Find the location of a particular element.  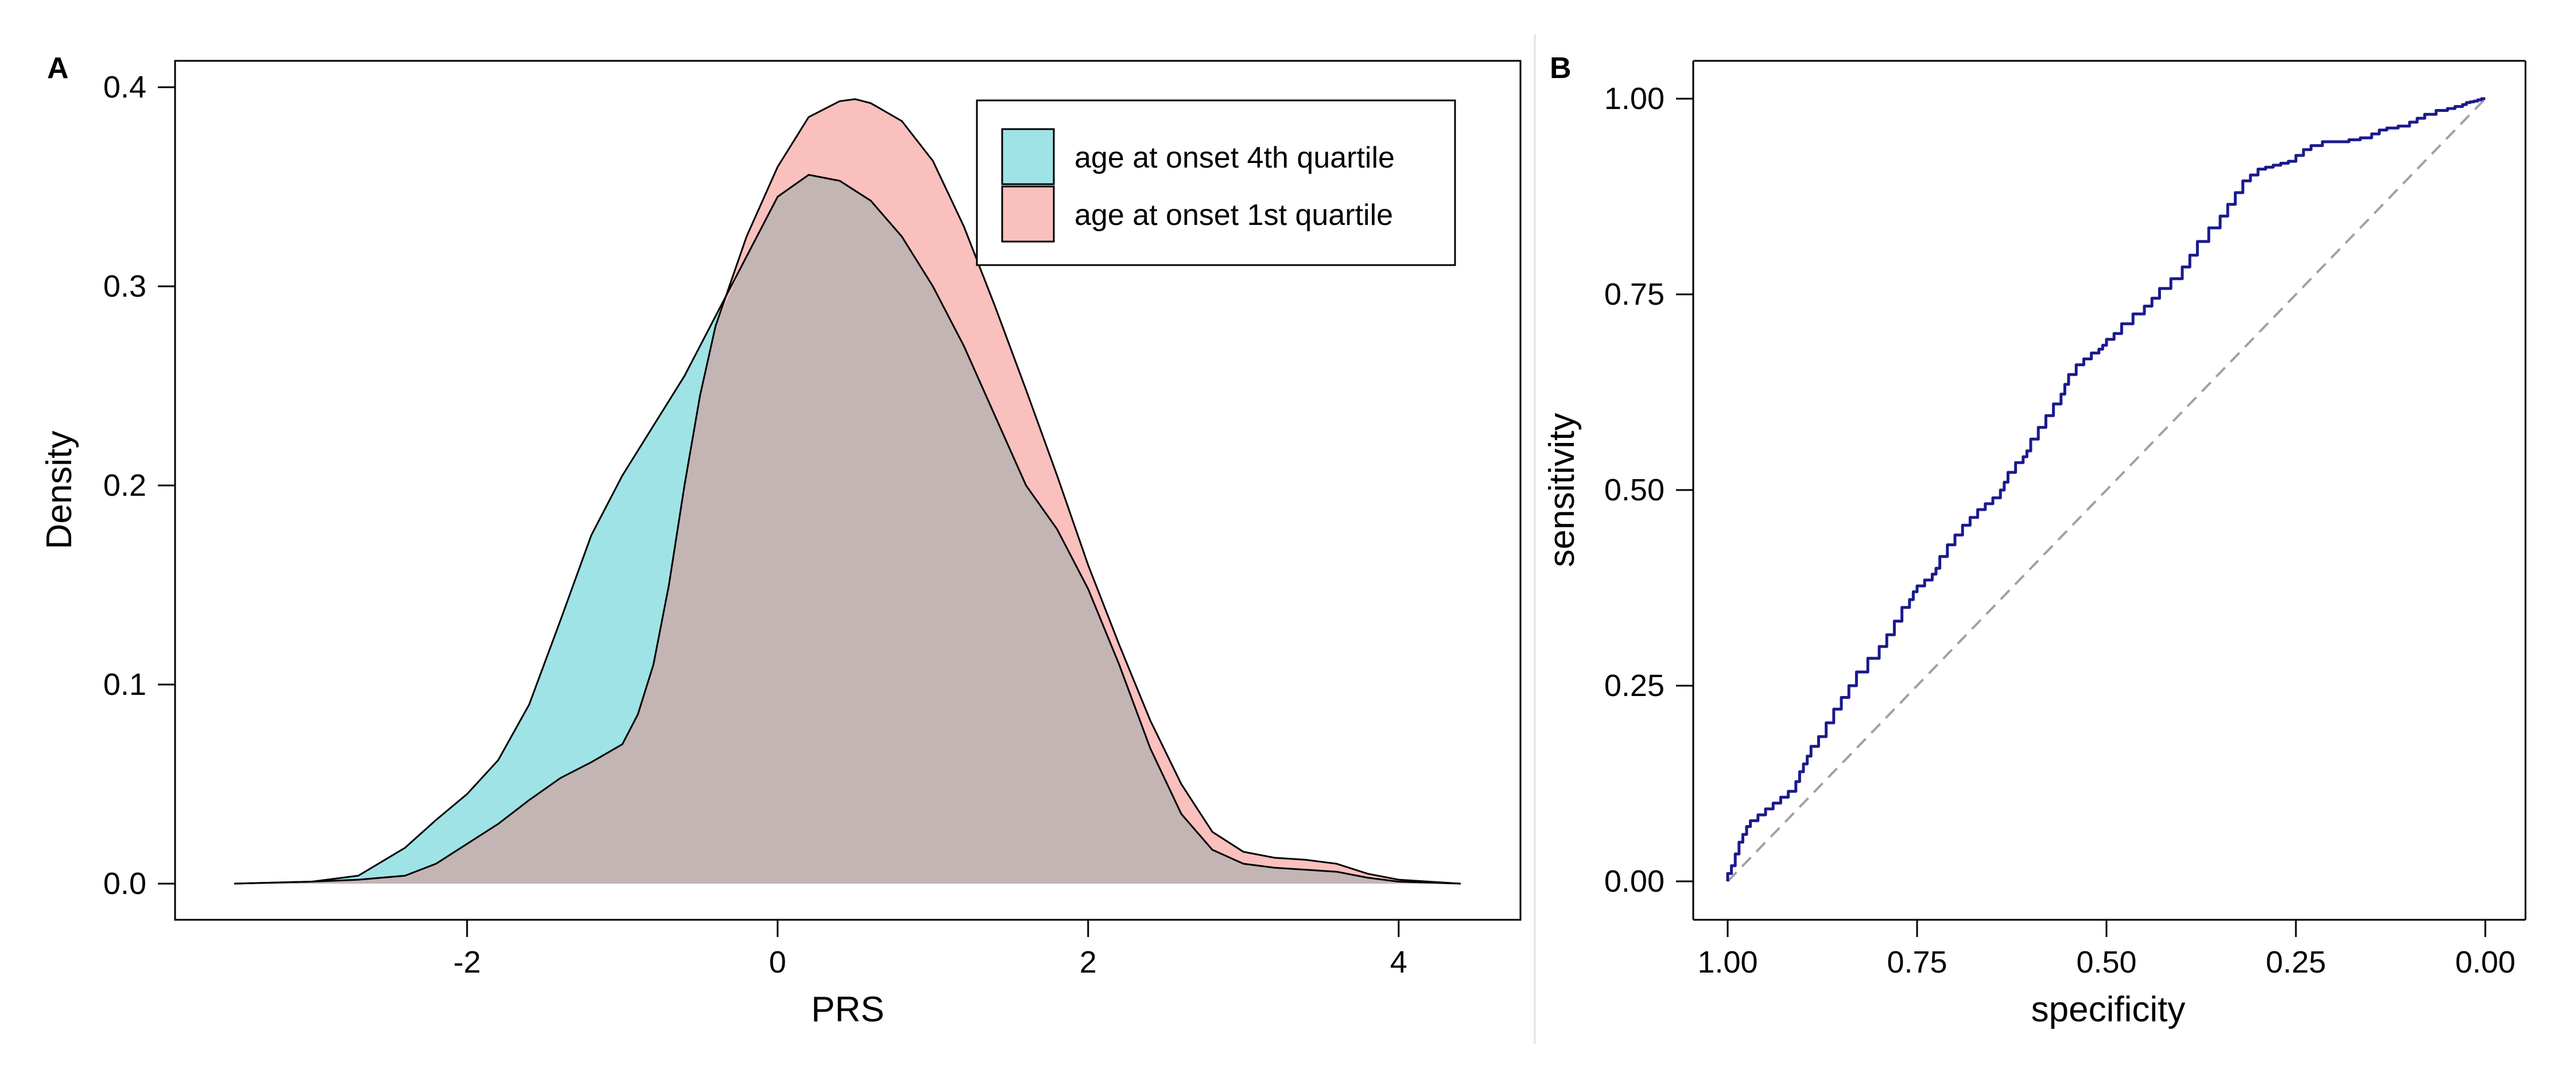

legend-swatch-4th-quartile is located at coordinates (1028, 157).